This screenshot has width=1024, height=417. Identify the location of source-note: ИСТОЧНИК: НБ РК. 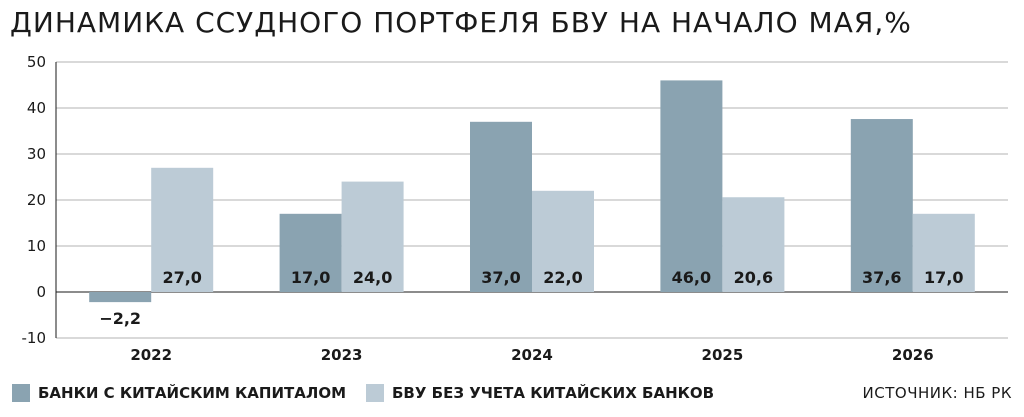
(937, 393).